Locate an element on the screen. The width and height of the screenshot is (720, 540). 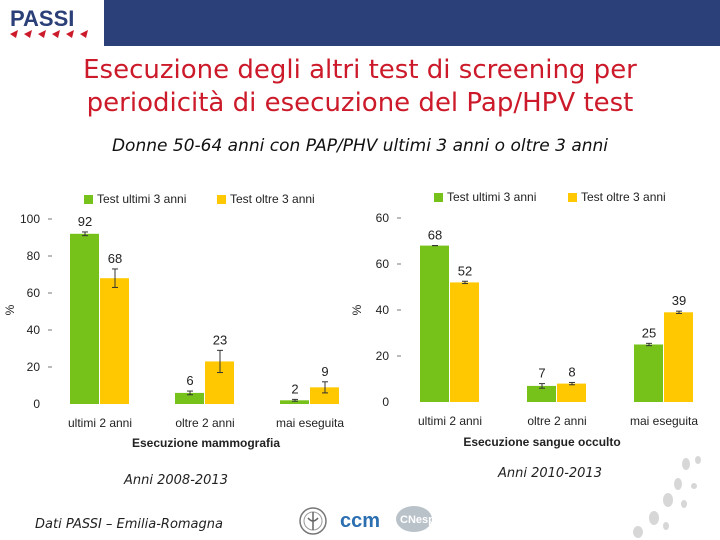
y-tick-label: 100 is located at coordinates (30, 219).